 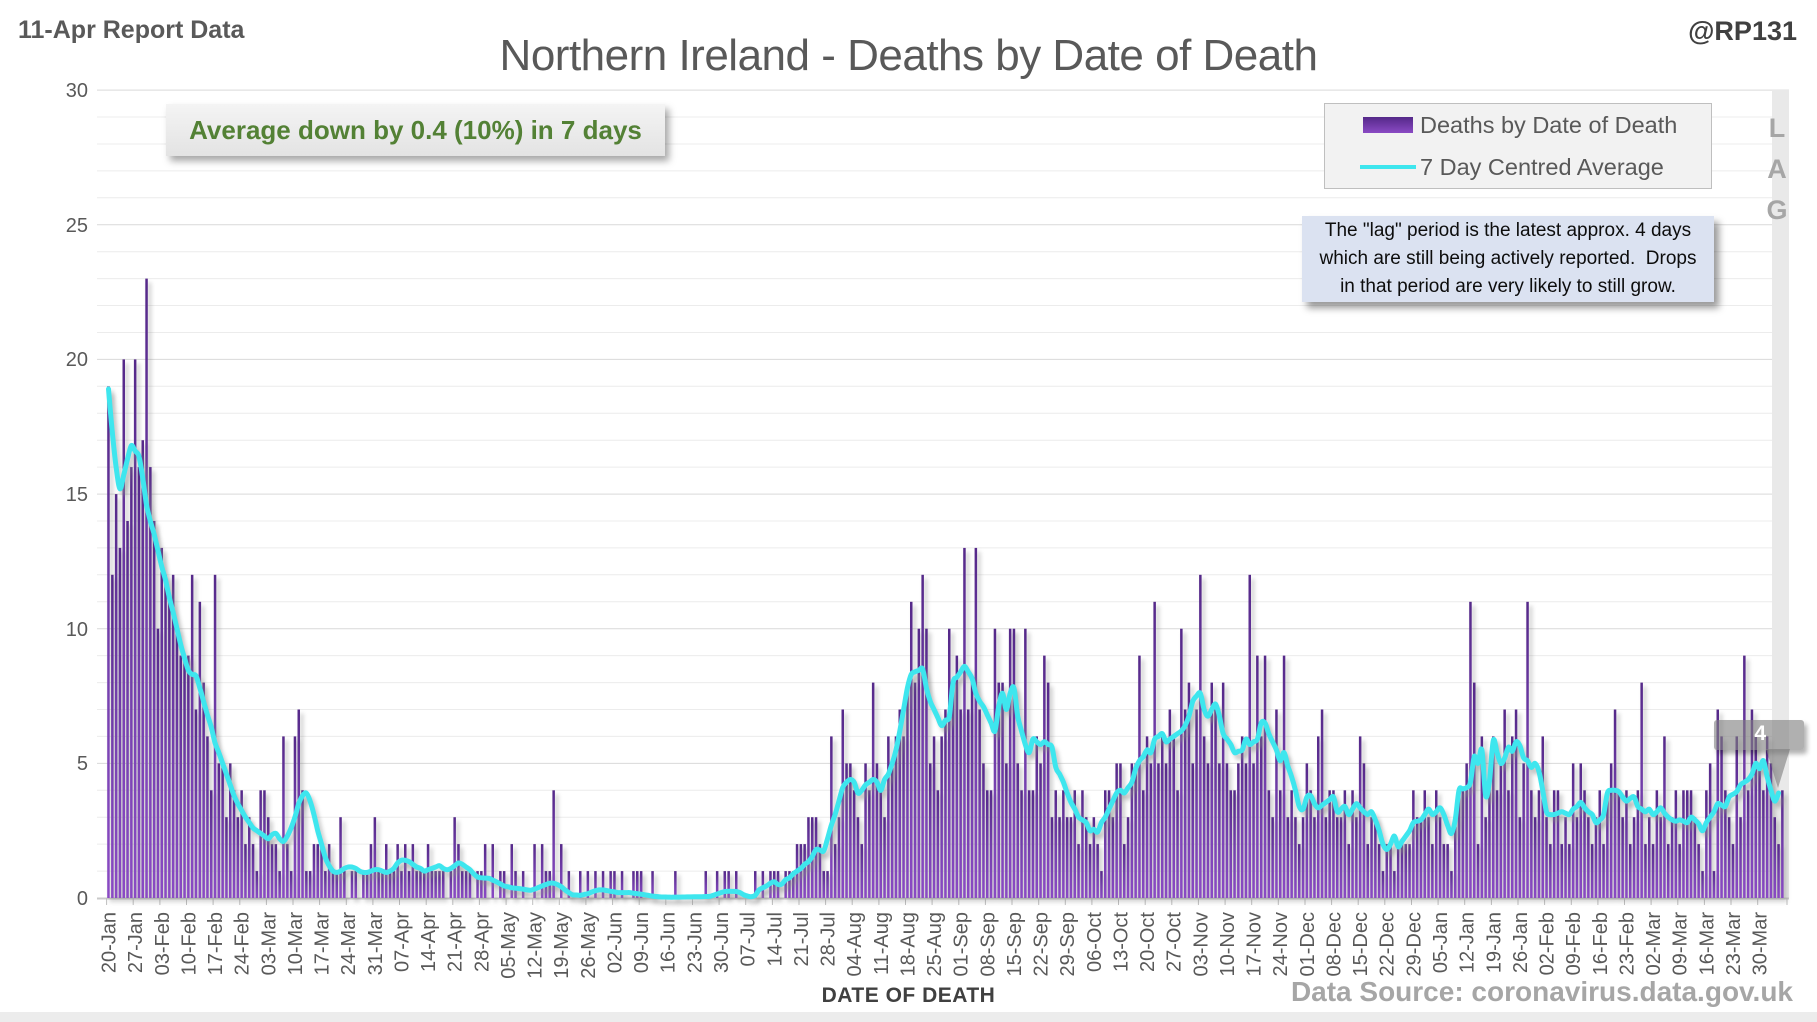 I want to click on svg-text: 13-Oct, so click(x=1121, y=942).